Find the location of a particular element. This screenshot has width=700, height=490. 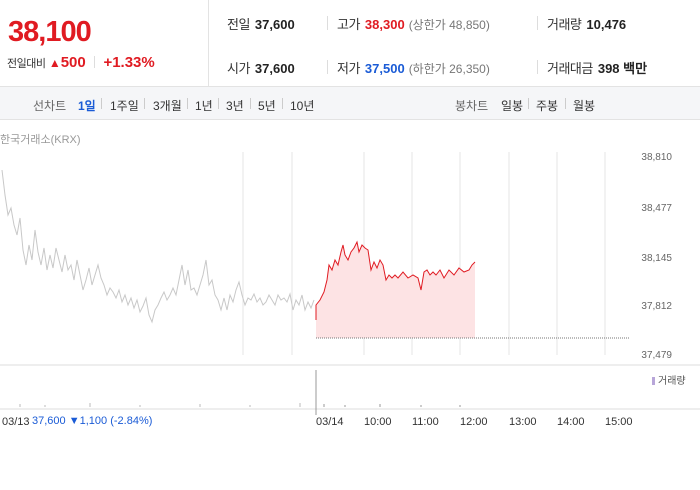

stat-open: 시가 37,600 is located at coordinates (261, 67).